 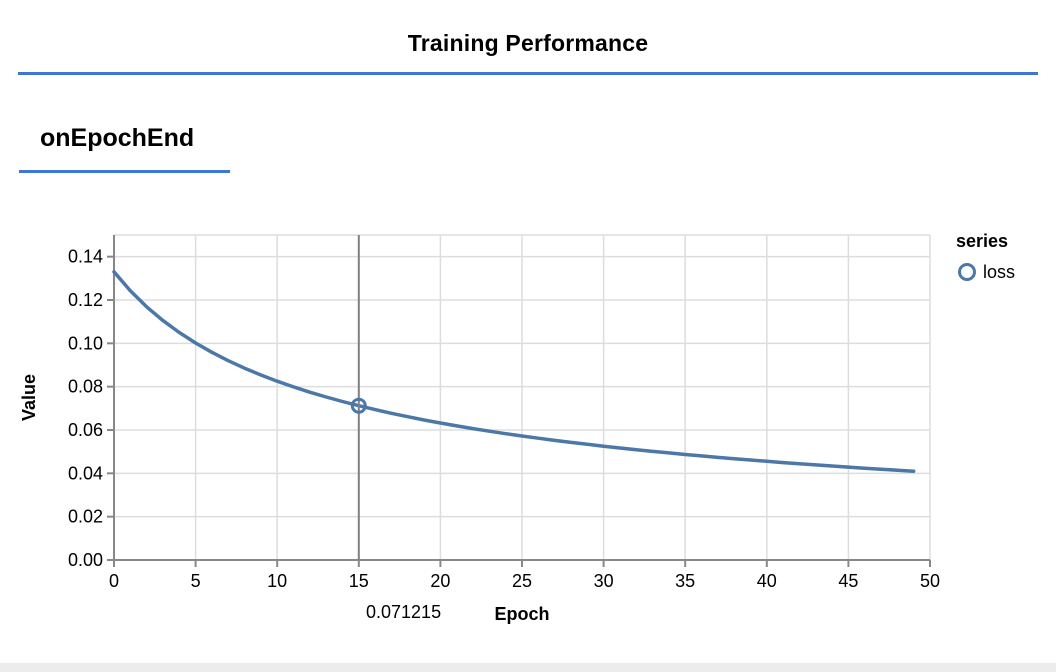 I want to click on chart-legend: series loss, so click(x=985, y=257).